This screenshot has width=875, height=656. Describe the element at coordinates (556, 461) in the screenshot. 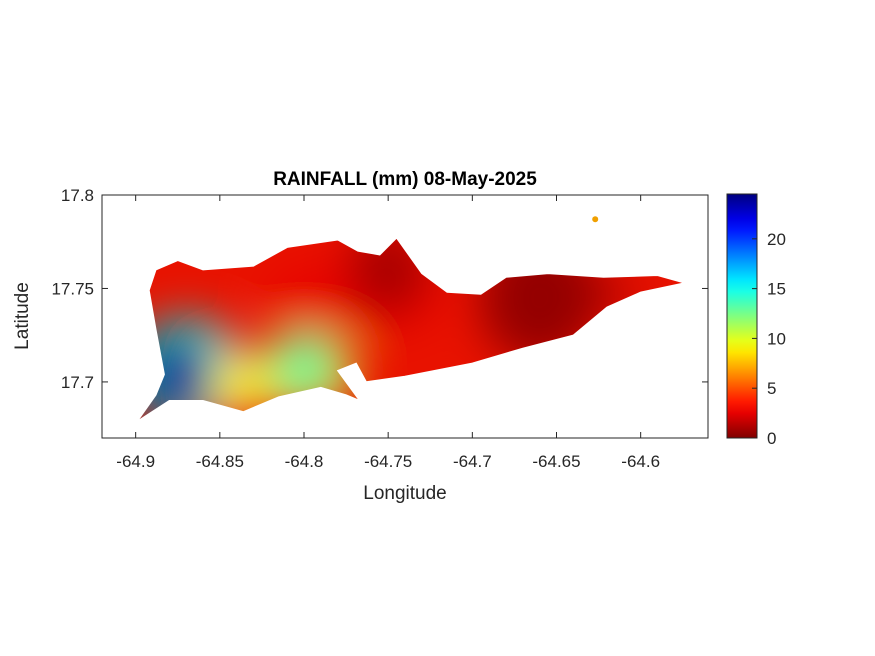

I see `x-tick-label: -64.65` at that location.